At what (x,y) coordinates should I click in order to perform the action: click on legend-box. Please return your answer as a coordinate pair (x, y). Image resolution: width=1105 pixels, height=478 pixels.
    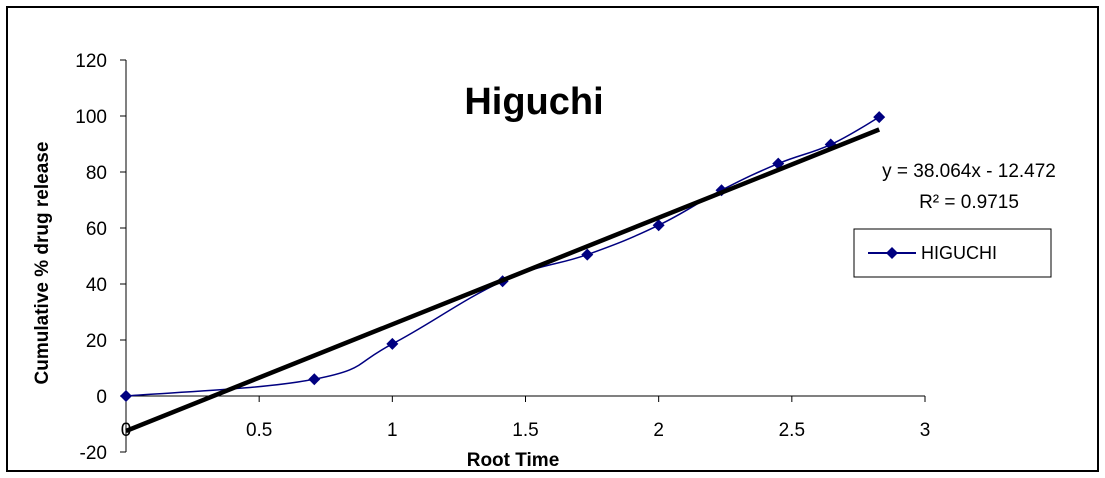
    Looking at the image, I should click on (952, 253).